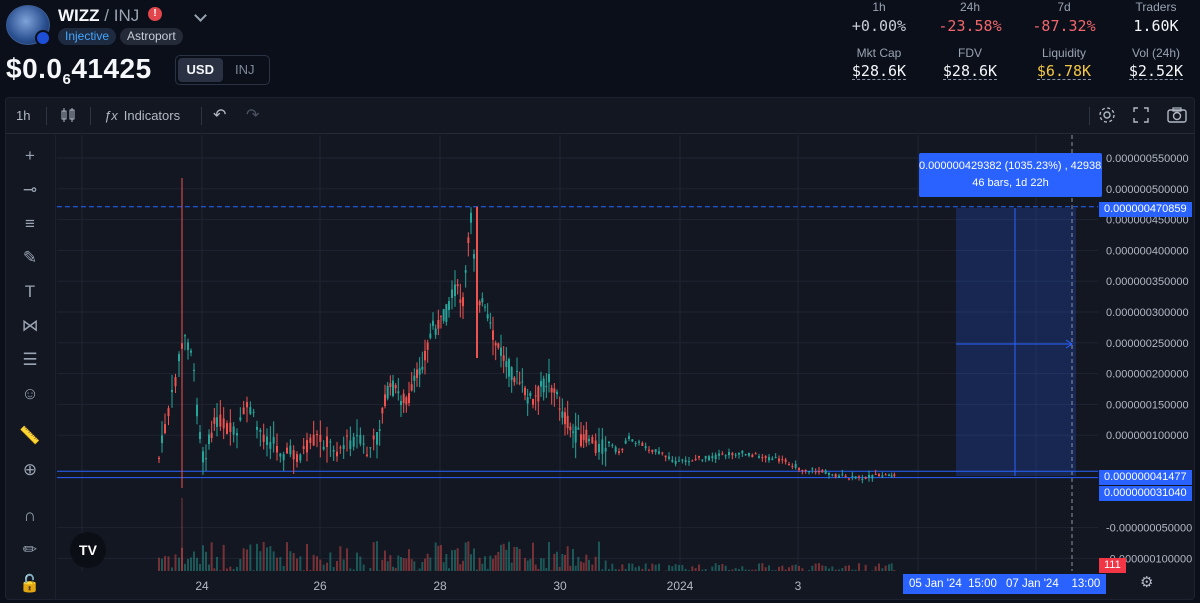  What do you see at coordinates (1177, 116) in the screenshot?
I see `camera-icon` at bounding box center [1177, 116].